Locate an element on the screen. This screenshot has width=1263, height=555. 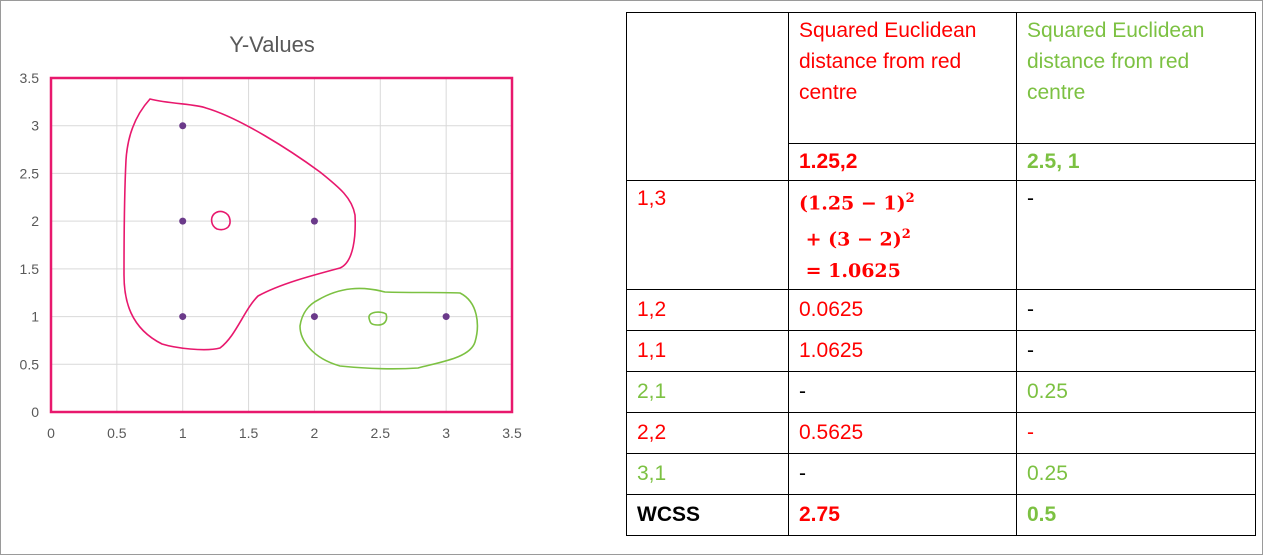
green-cluster-outline is located at coordinates (389, 328).